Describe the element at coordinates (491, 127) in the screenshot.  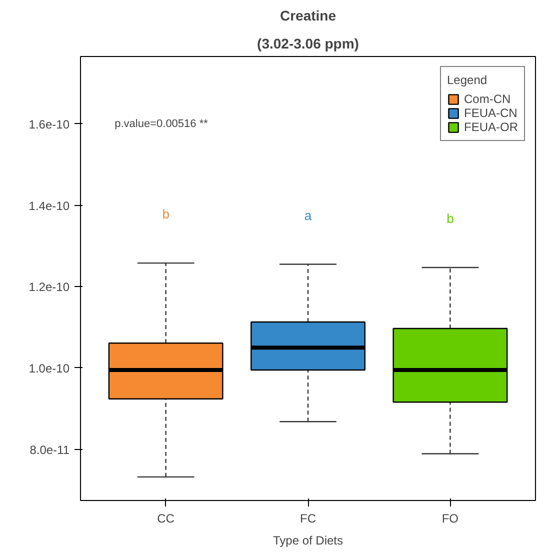
I see `legend-label: FEUA-OR` at that location.